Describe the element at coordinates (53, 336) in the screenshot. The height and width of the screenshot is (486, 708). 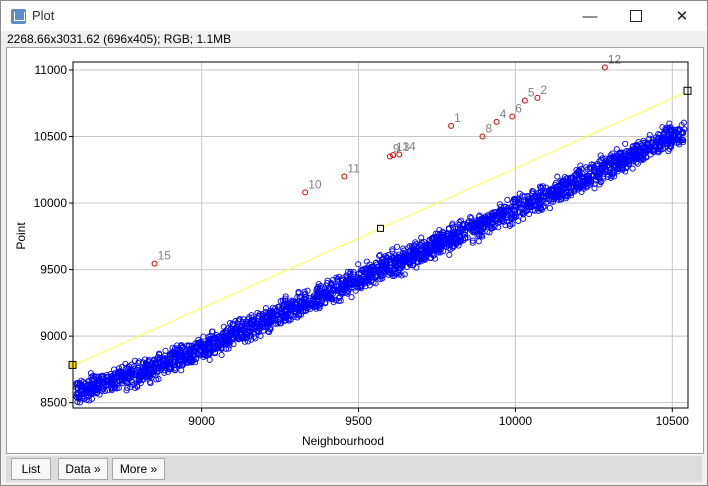
I see `y-tick-label: 9000` at that location.